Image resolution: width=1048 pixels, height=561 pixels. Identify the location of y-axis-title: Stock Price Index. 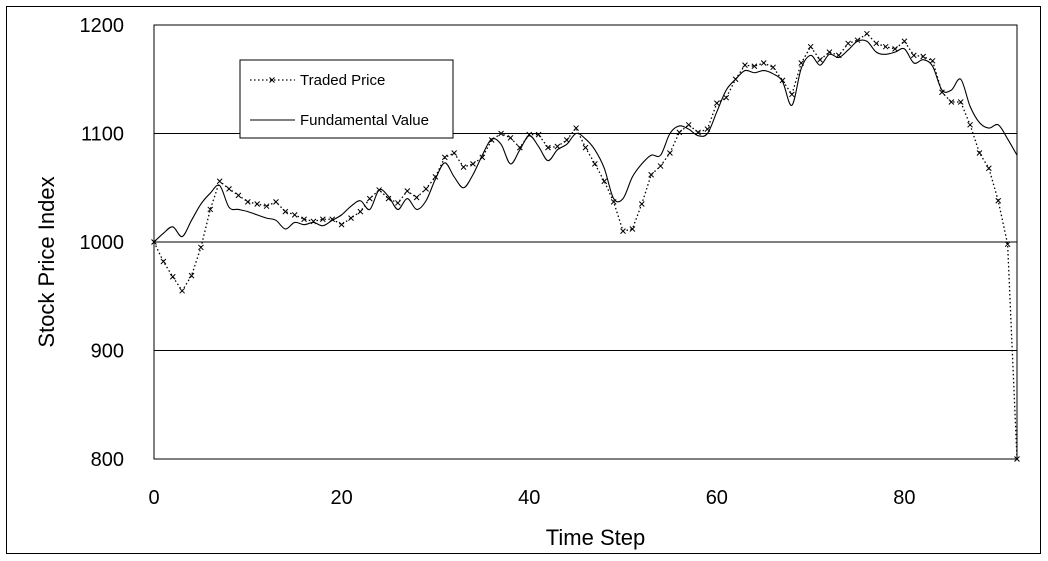
(46, 261).